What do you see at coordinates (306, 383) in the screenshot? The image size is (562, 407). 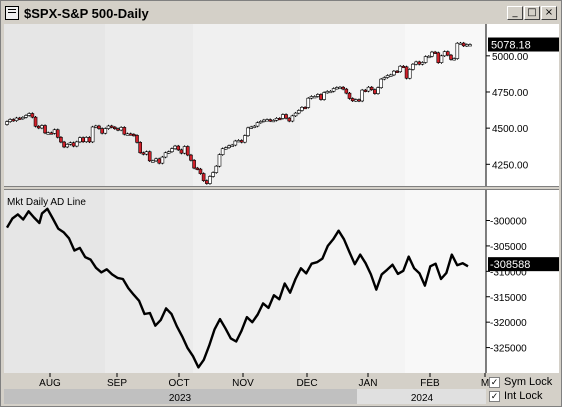 I see `month-label: DEC` at bounding box center [306, 383].